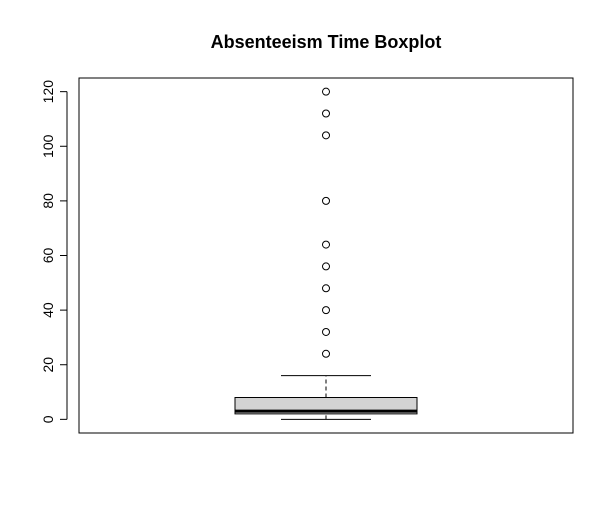 This screenshot has height=531, width=614. What do you see at coordinates (48, 201) in the screenshot?
I see `y-tick-label: 80` at bounding box center [48, 201].